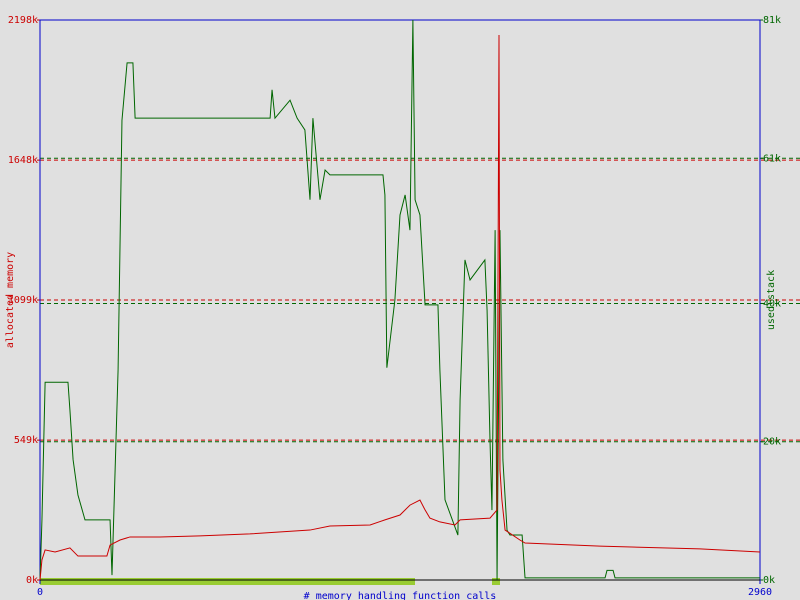 This screenshot has width=800, height=600. Describe the element at coordinates (40, 592) in the screenshot. I see `x-tick-label: 0` at that location.